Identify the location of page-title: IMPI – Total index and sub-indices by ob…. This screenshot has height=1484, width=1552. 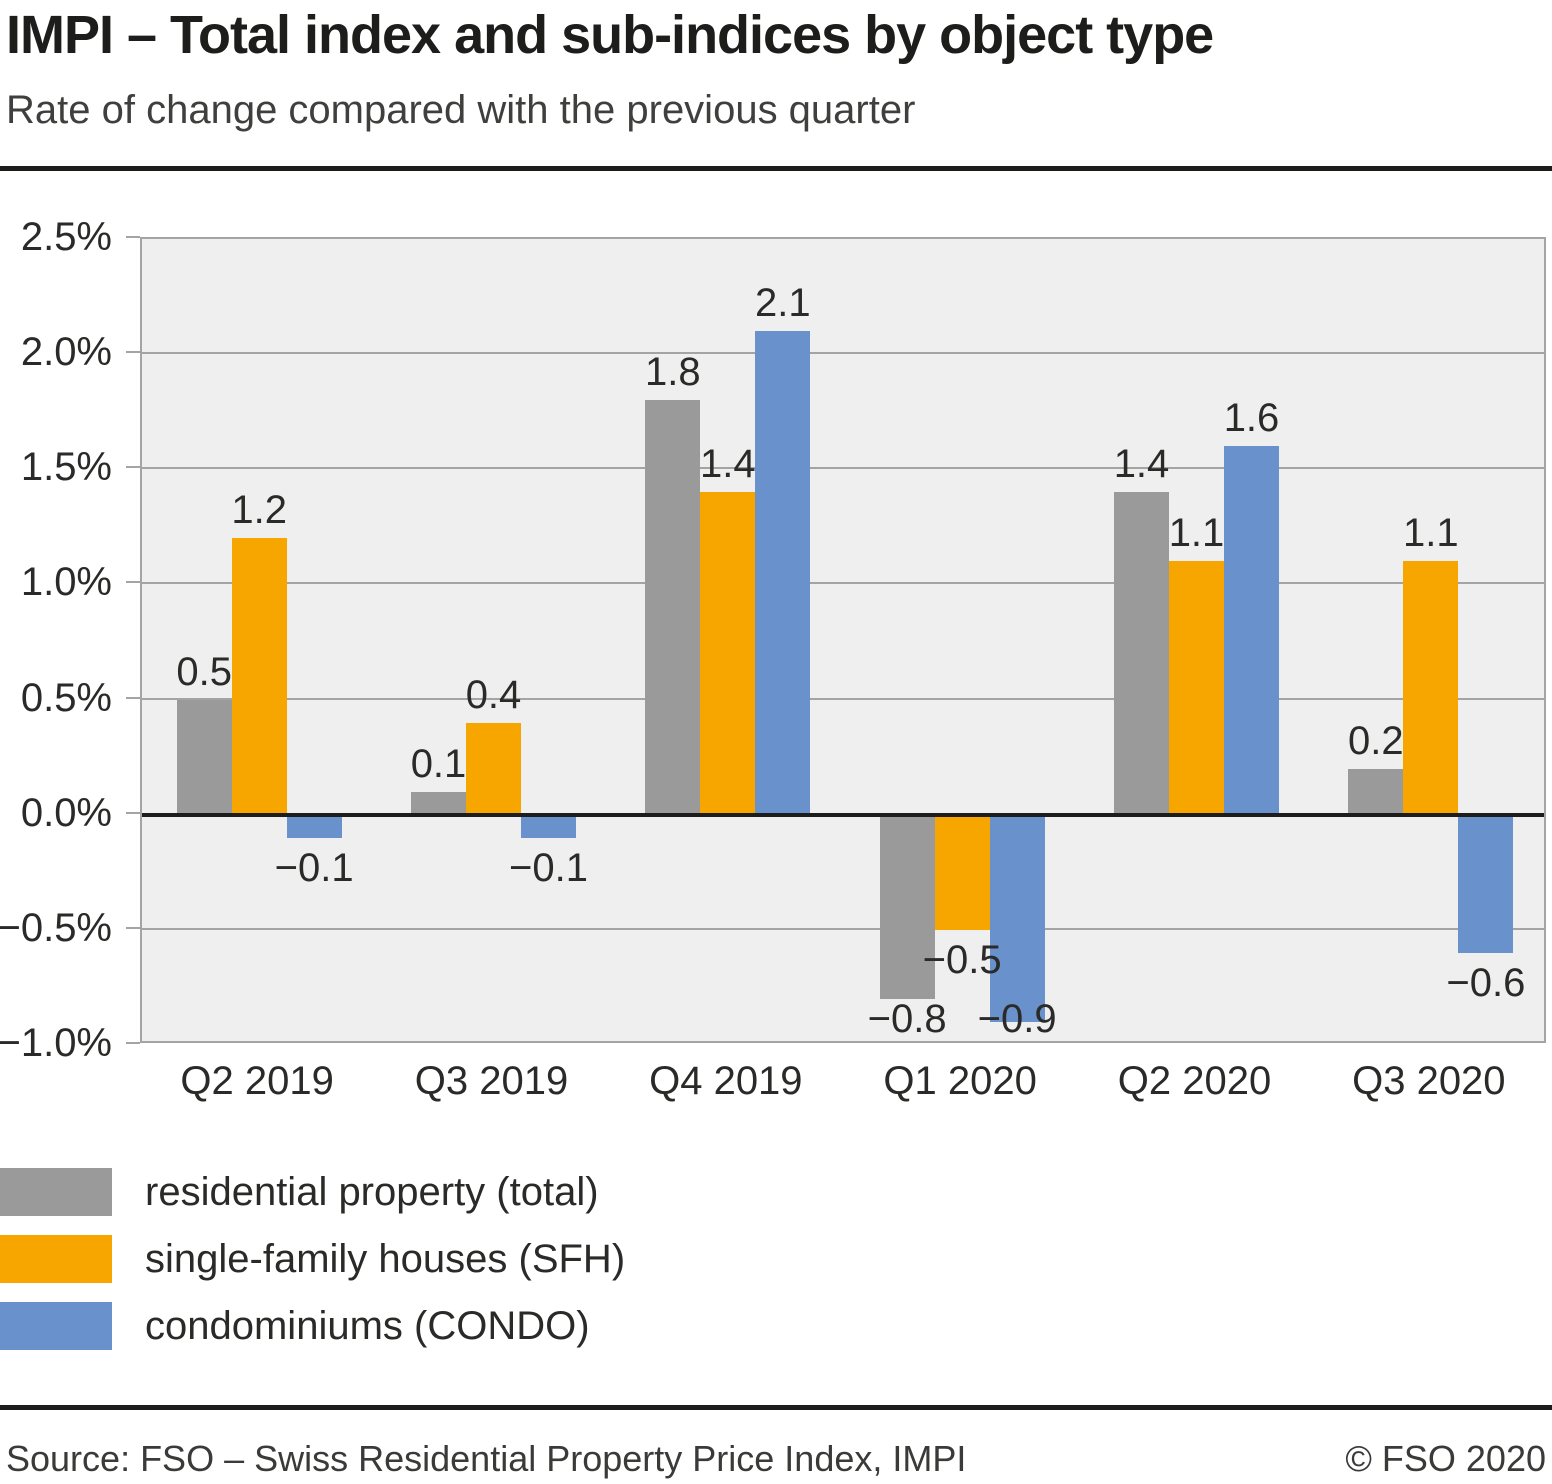
(610, 35).